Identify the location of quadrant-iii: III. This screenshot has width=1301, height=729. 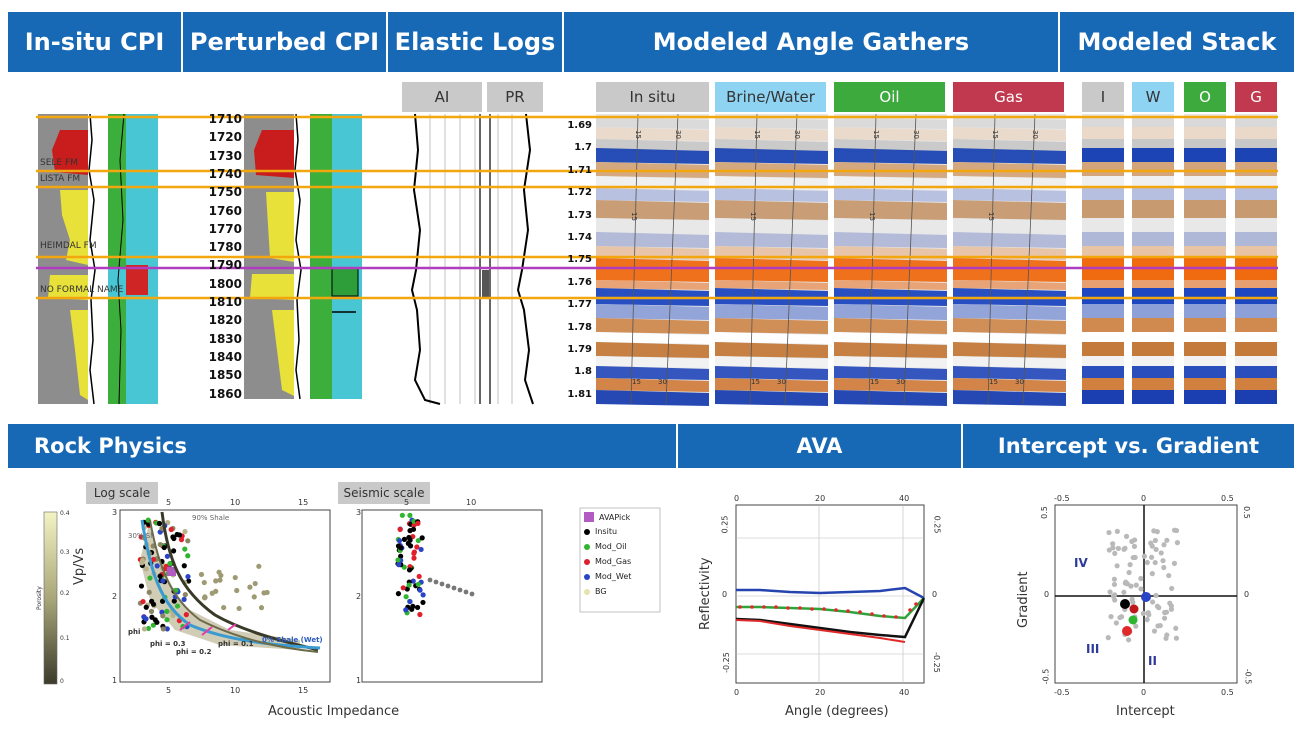
(1093, 649).